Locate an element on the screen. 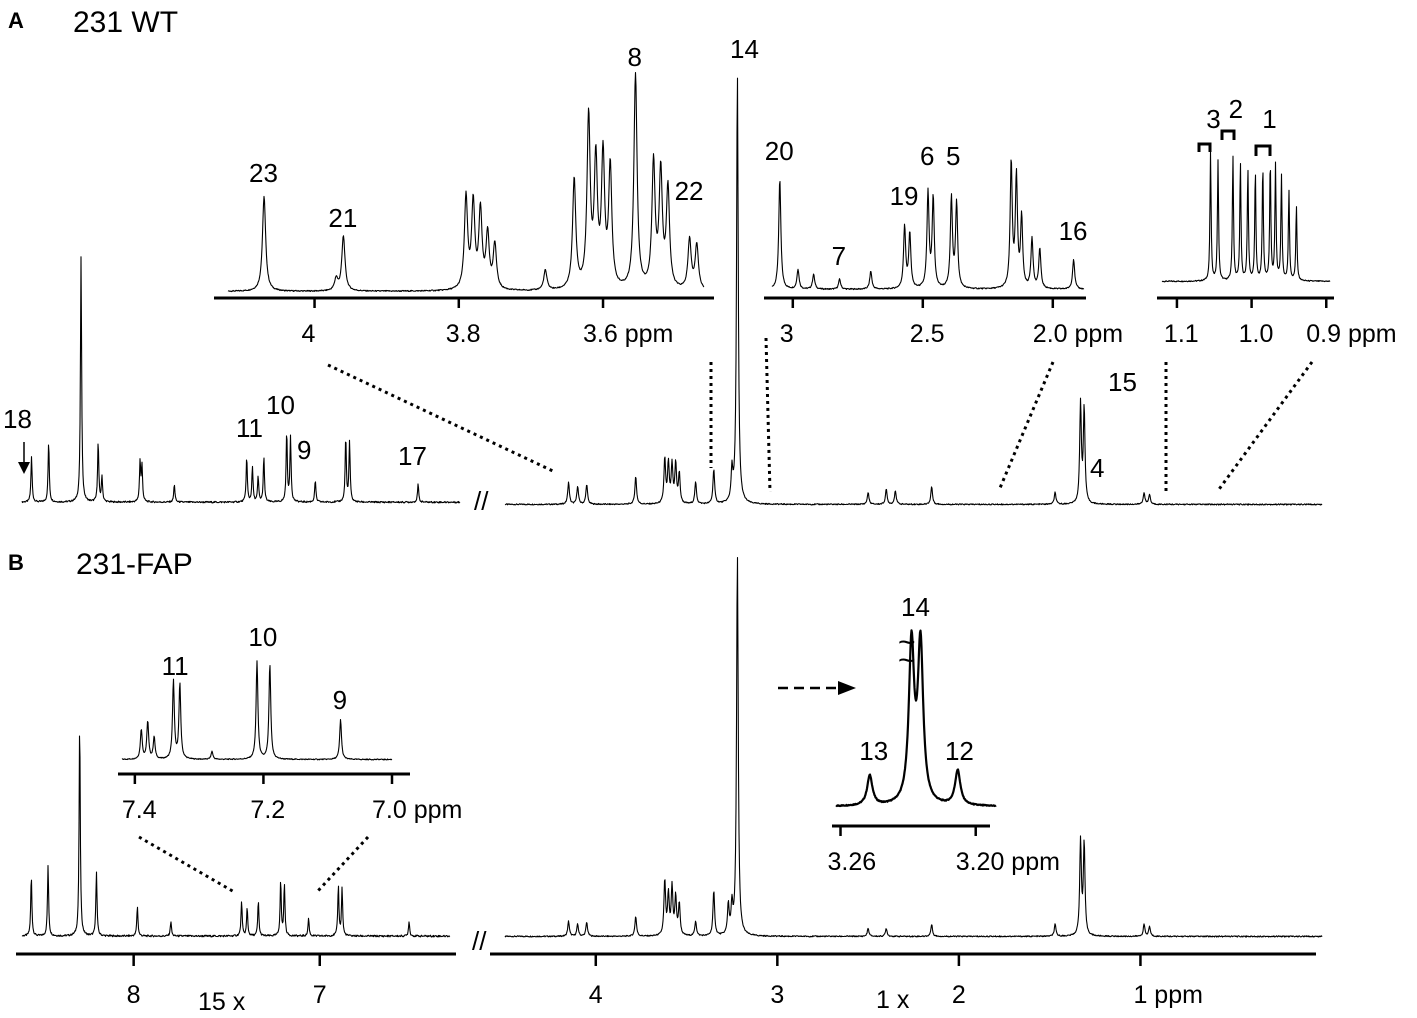 The width and height of the screenshot is (1417, 1018). inset-b2-peak-label-13: 13 is located at coordinates (873, 751).